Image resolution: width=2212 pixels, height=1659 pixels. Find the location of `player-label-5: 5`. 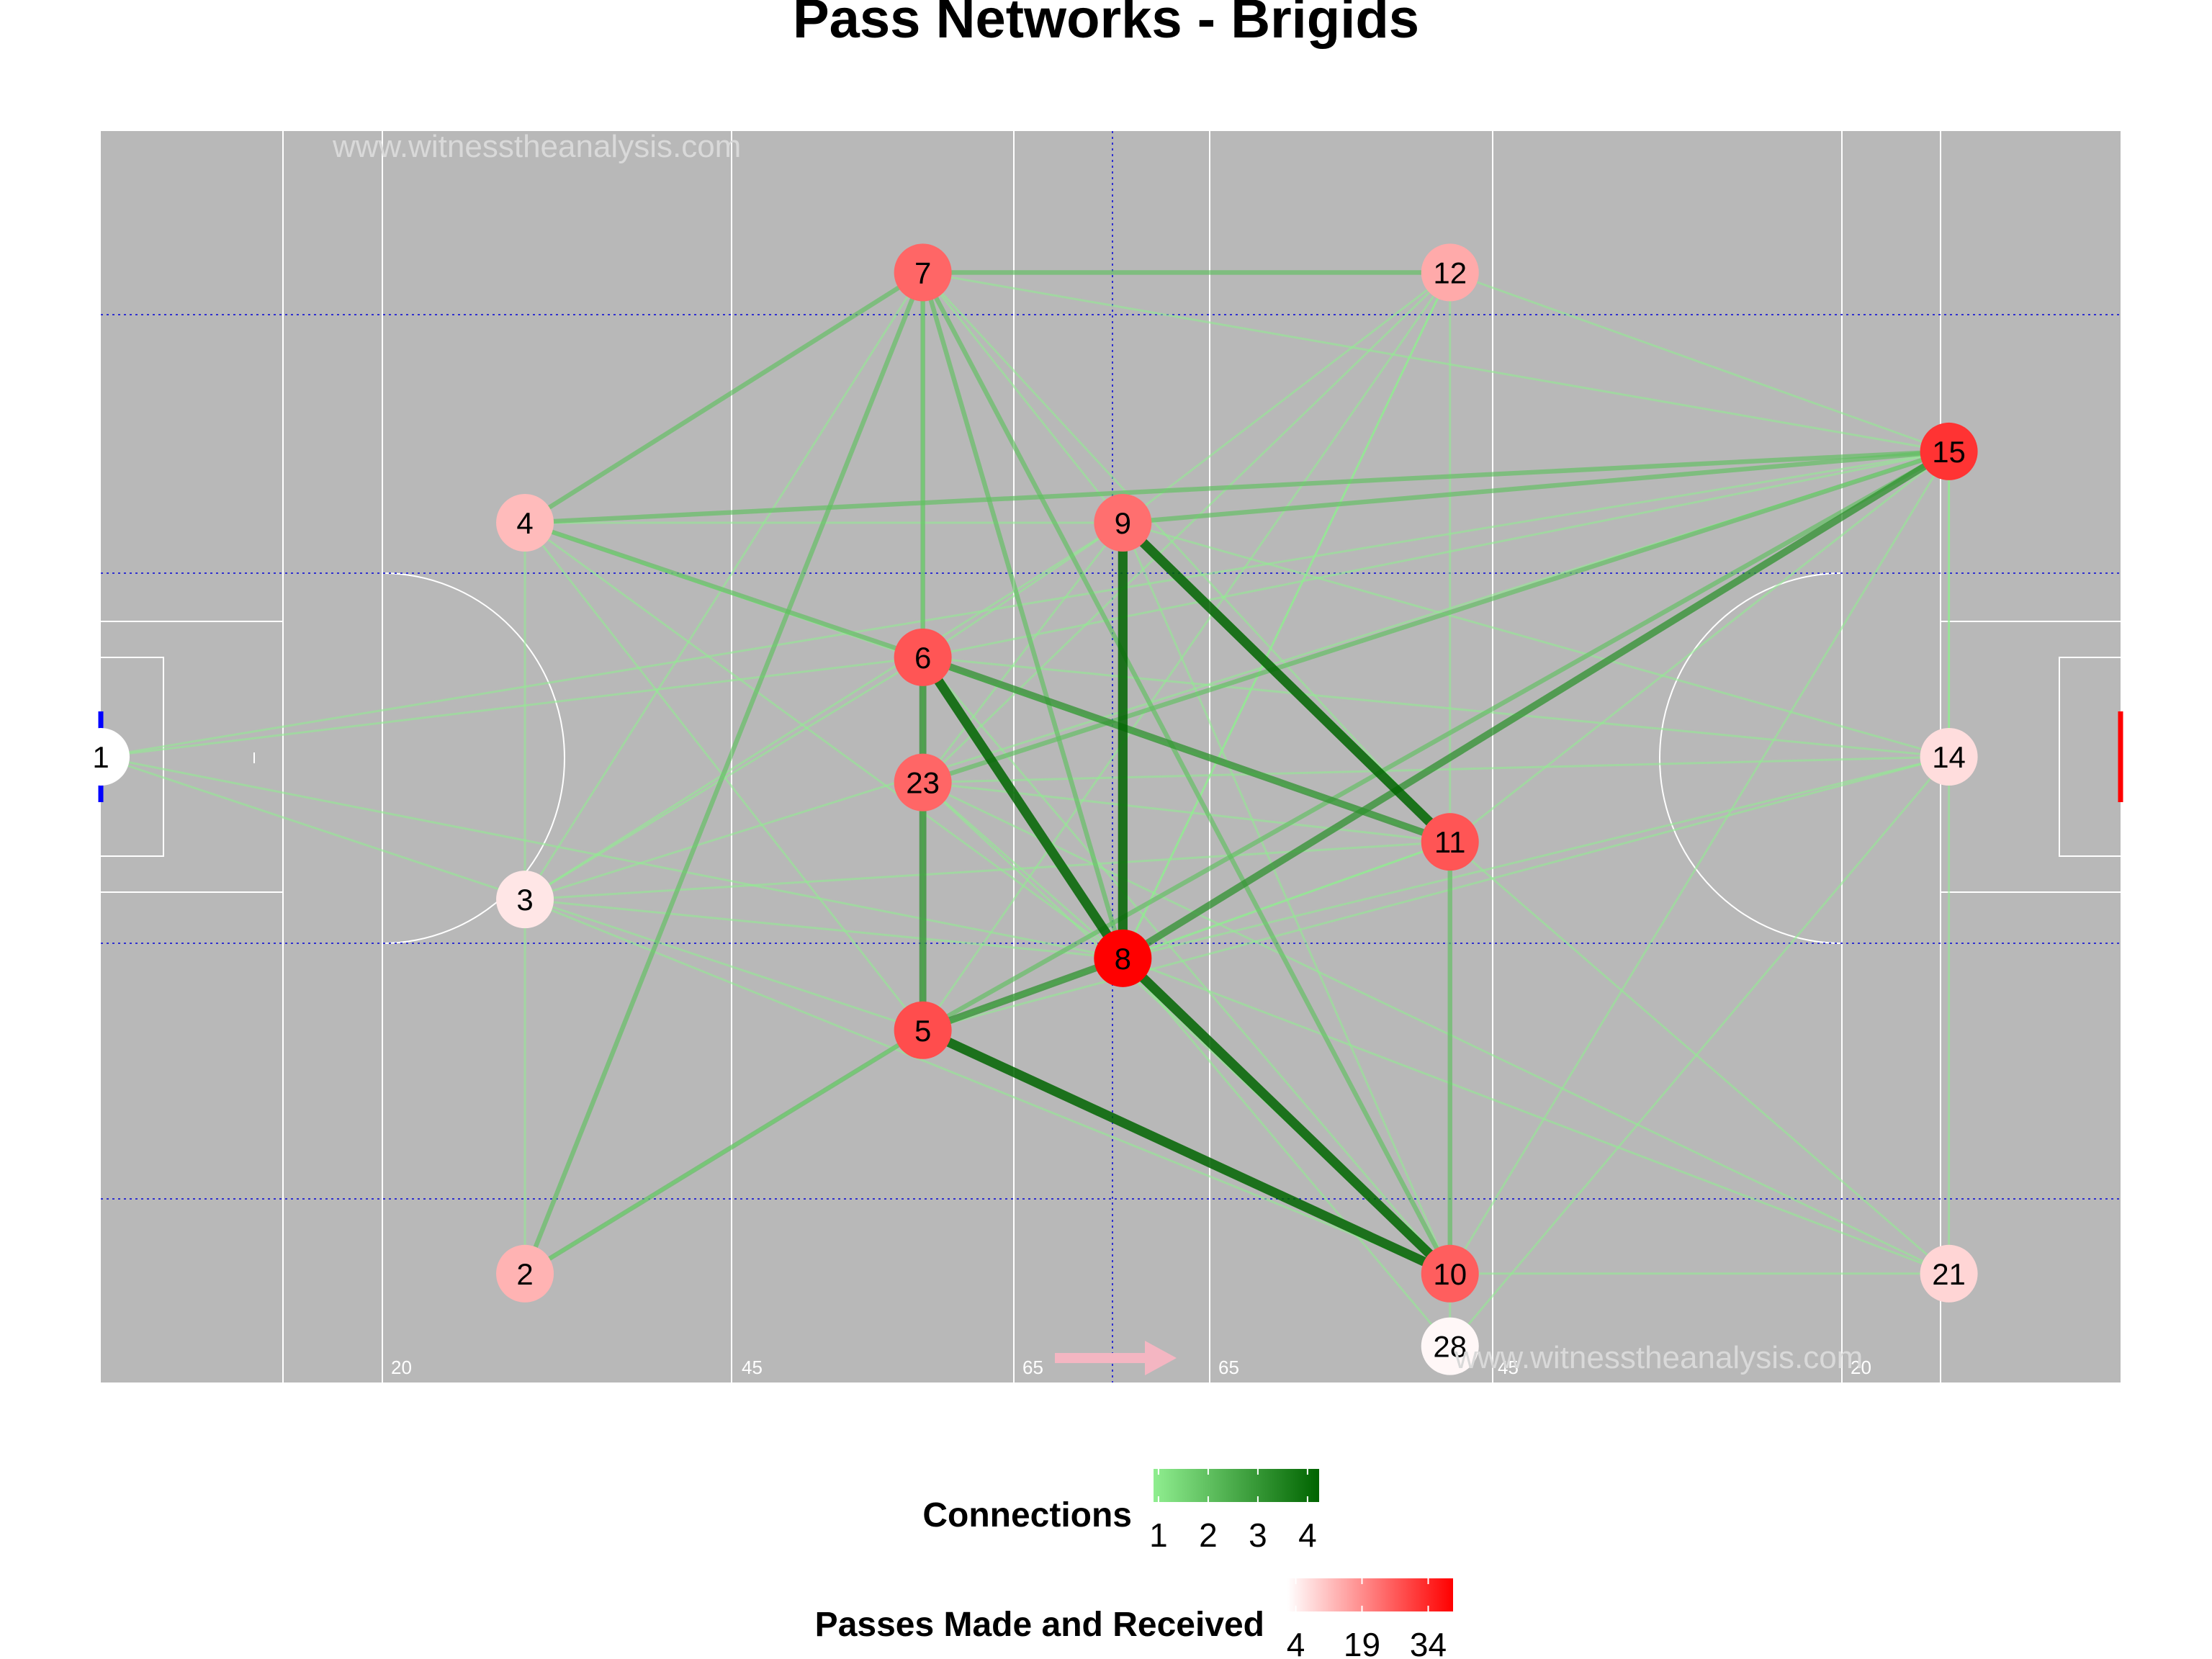

player-label-5: 5 is located at coordinates (922, 1031).